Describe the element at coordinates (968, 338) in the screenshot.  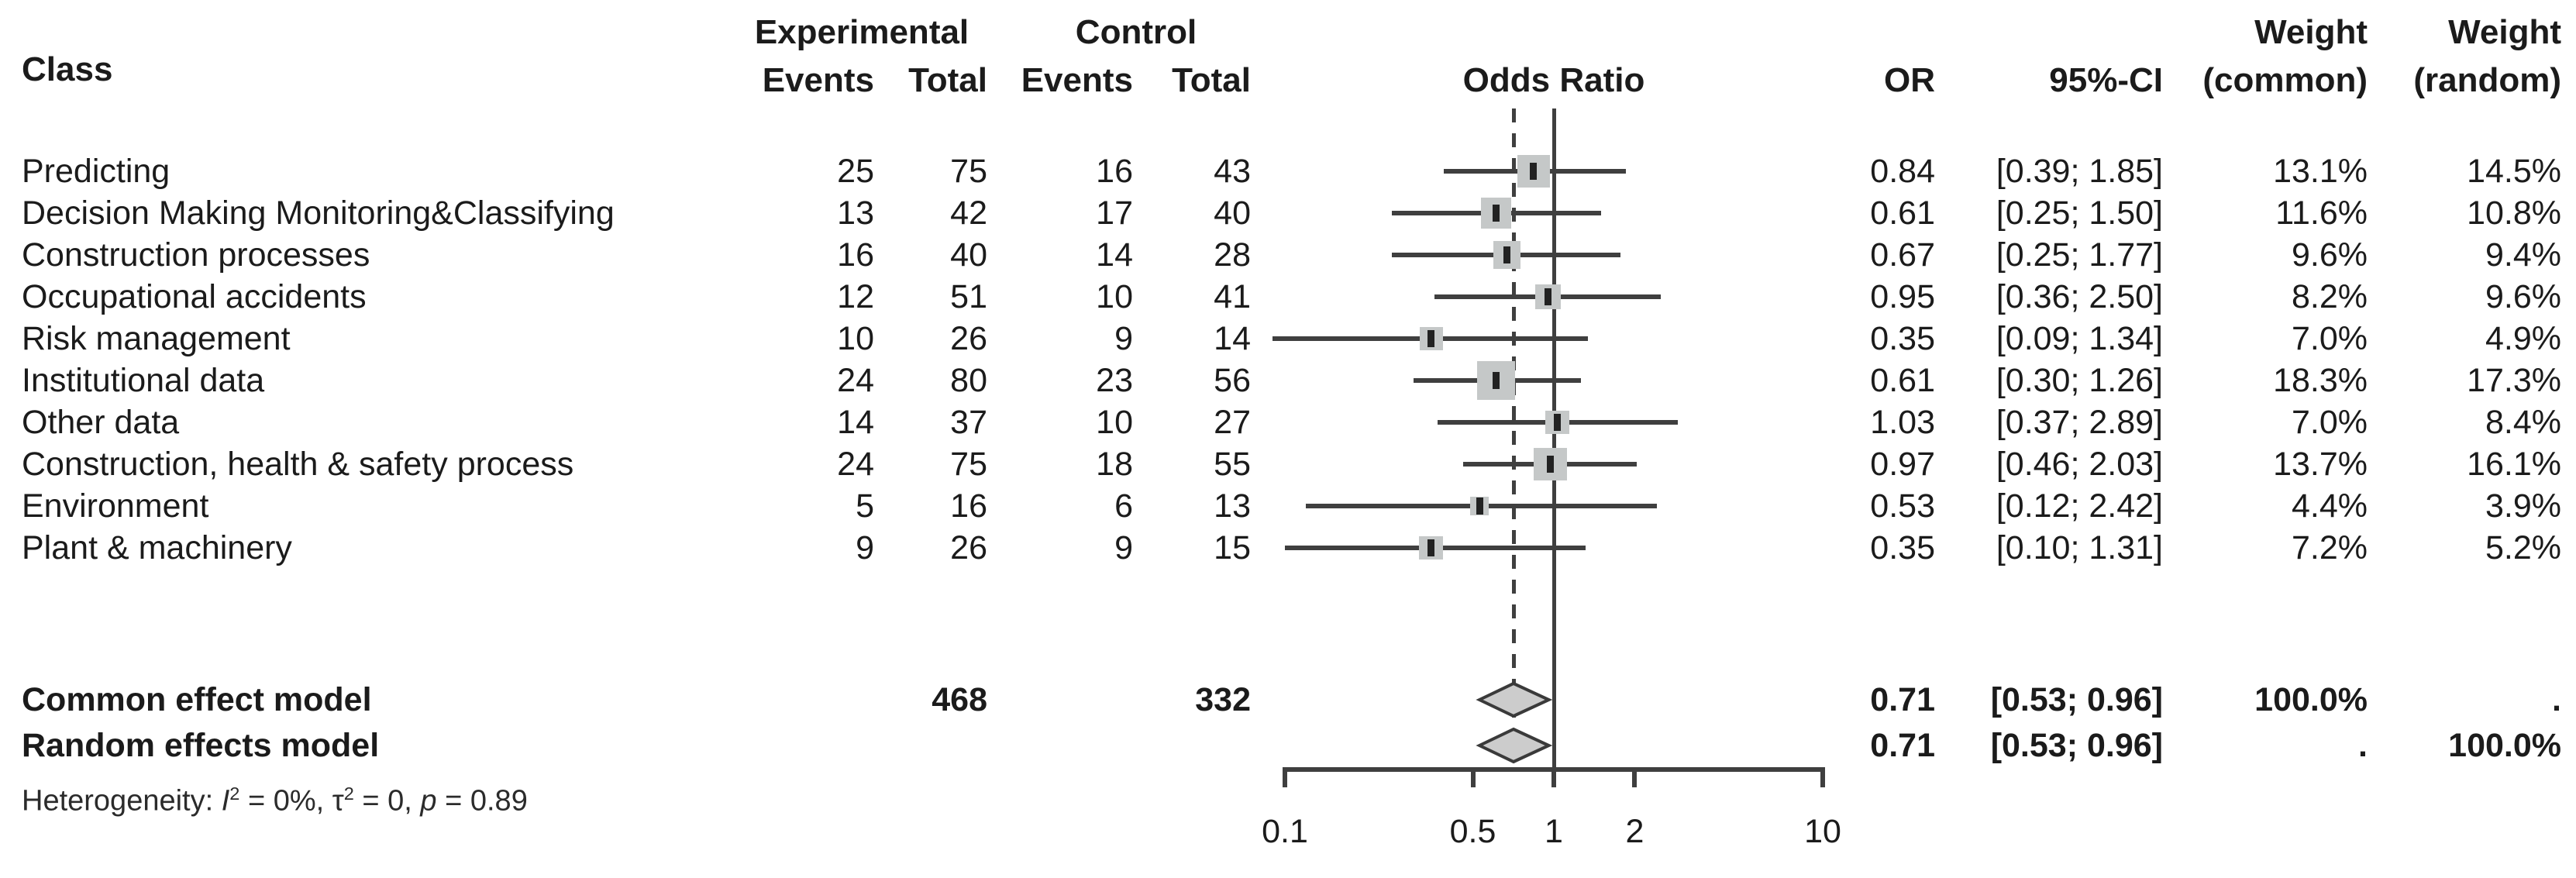
I see `exp-total-value: 26` at that location.